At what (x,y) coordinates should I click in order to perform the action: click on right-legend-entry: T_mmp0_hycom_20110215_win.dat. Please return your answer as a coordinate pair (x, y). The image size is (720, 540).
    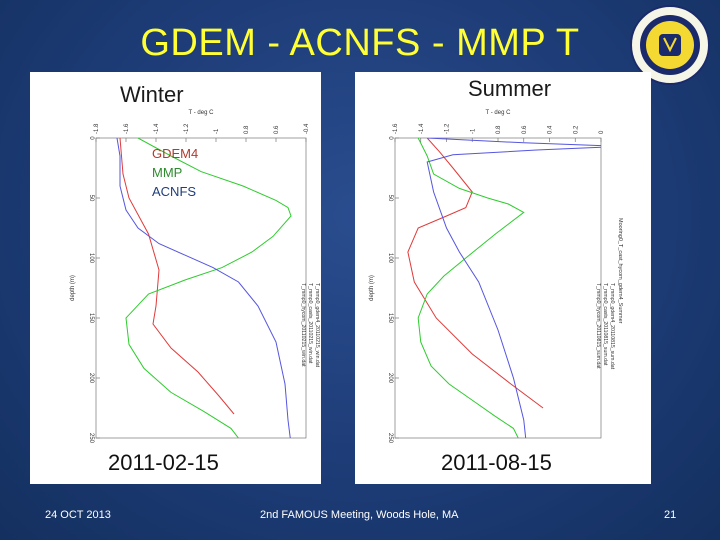
    Looking at the image, I should click on (303, 325).